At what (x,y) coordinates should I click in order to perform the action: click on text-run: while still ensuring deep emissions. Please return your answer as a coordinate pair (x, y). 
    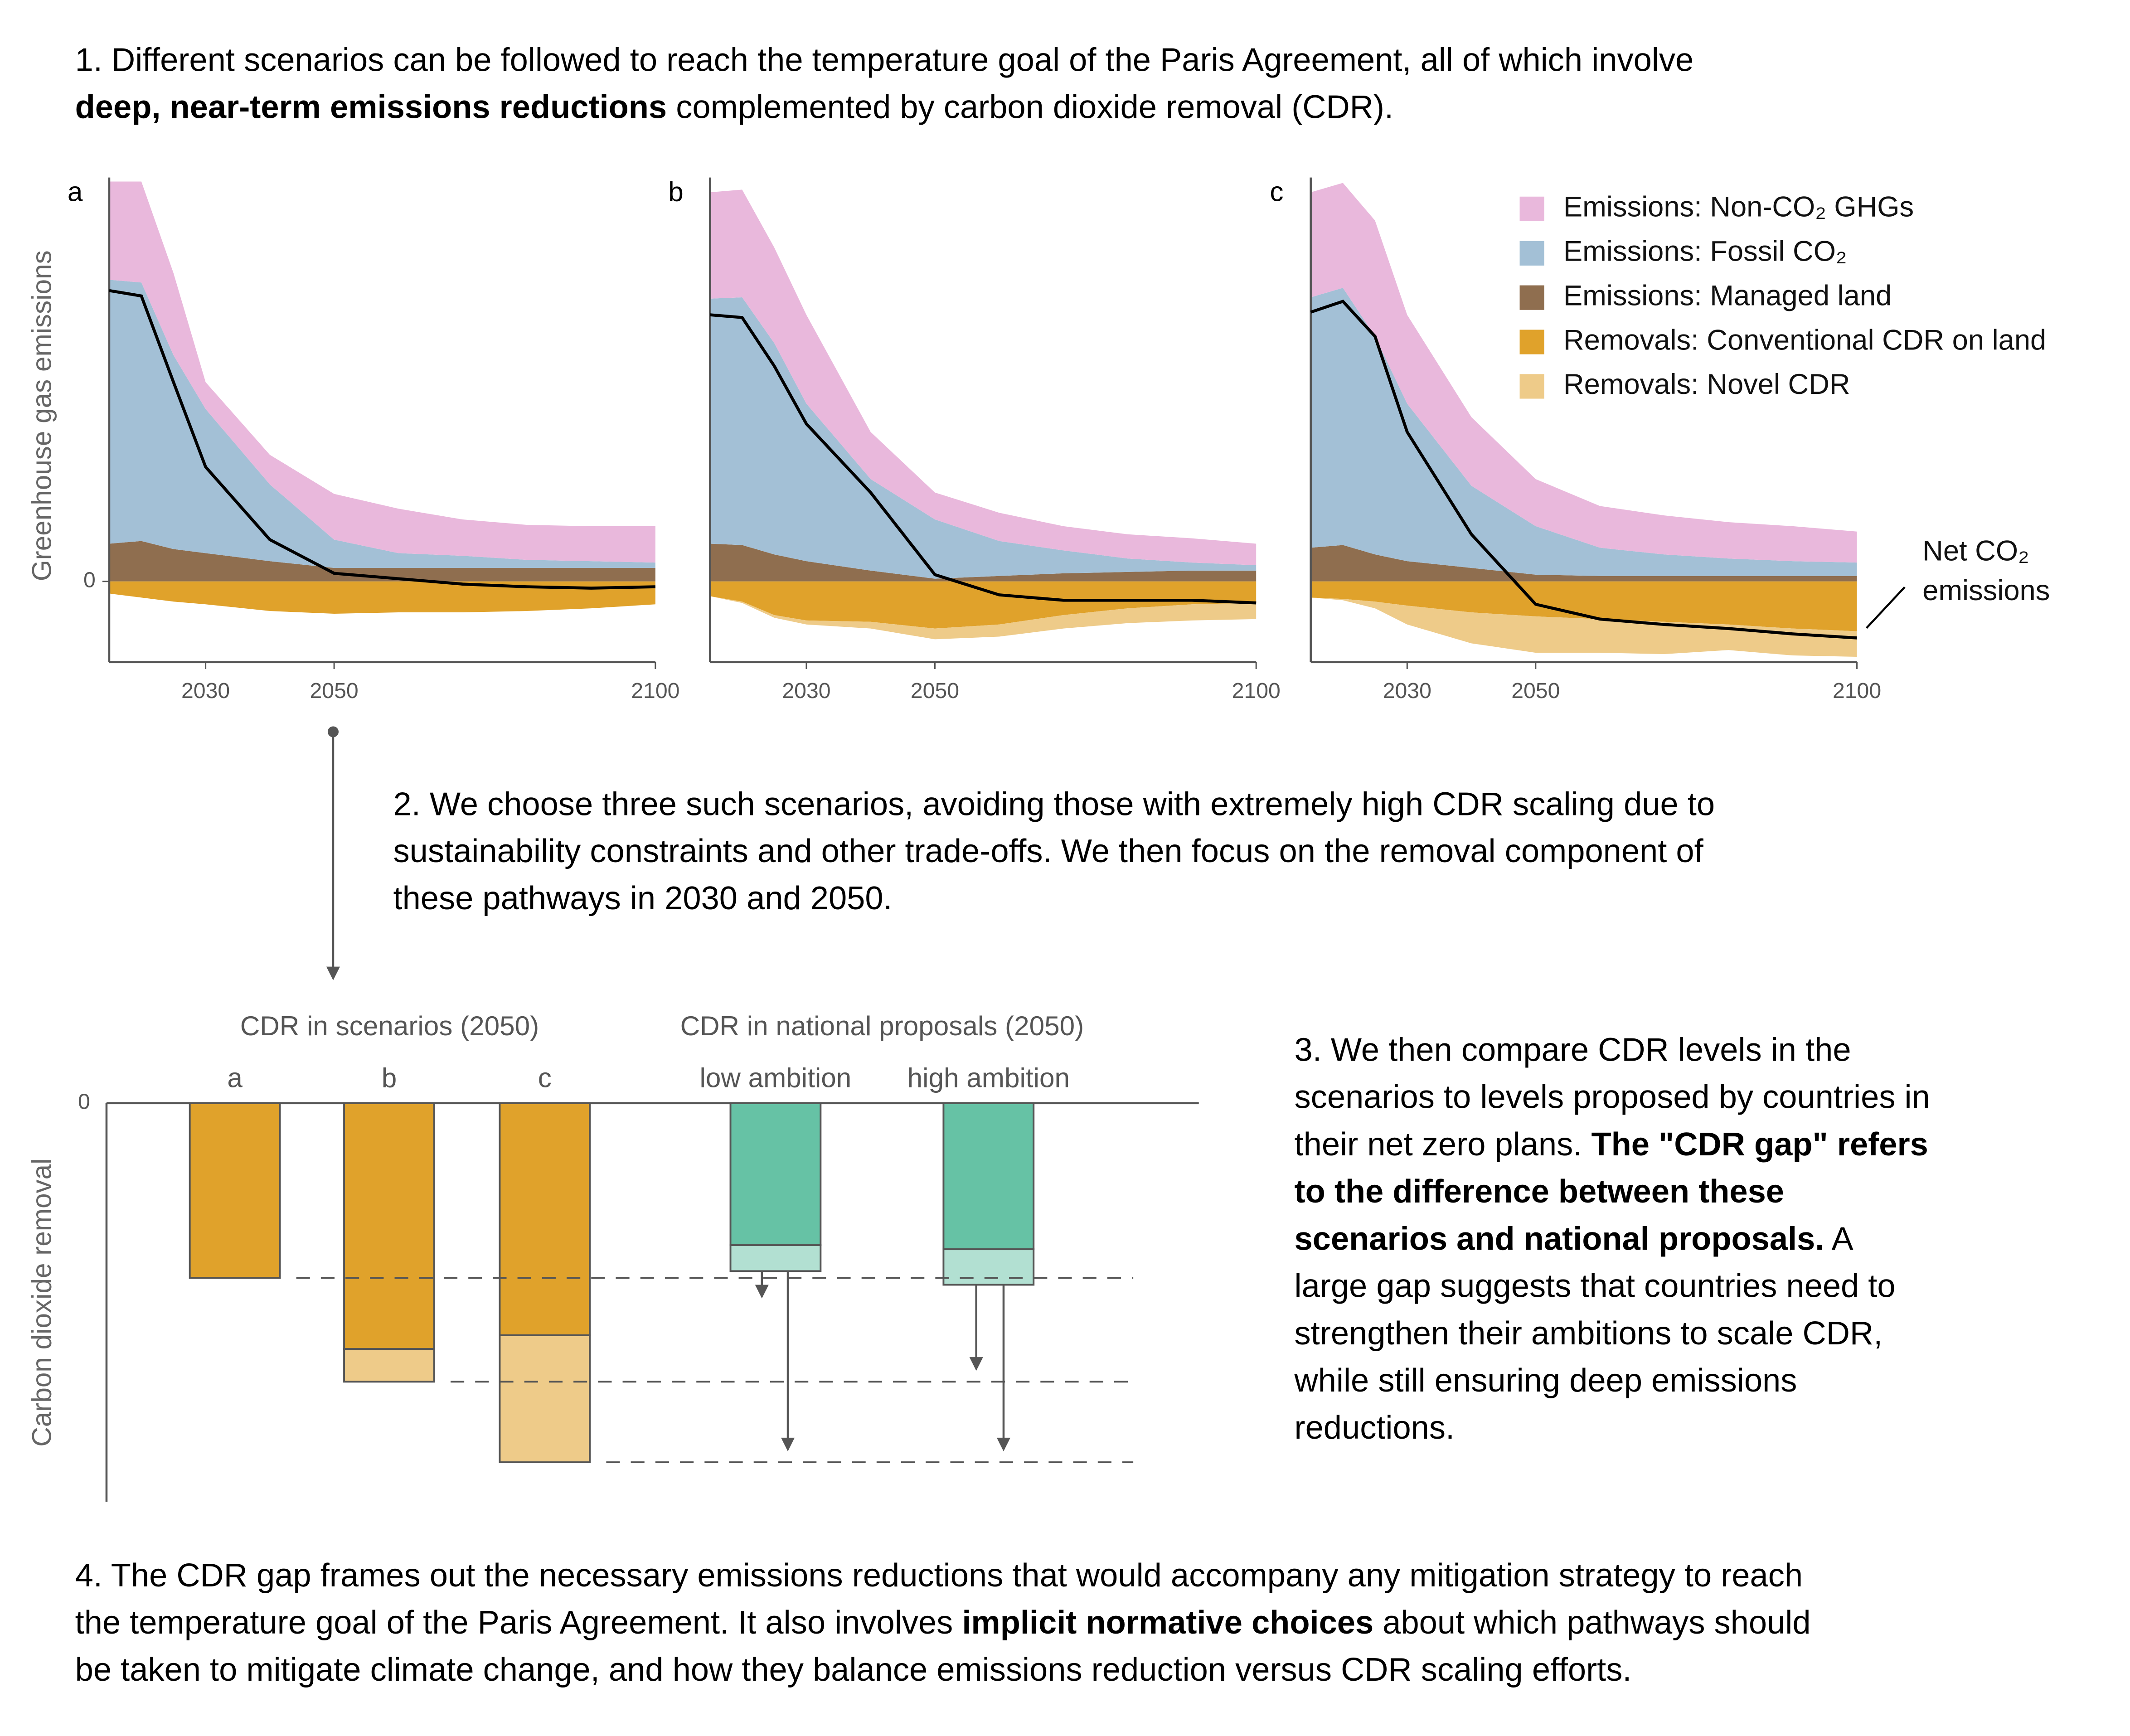
    Looking at the image, I should click on (1545, 1381).